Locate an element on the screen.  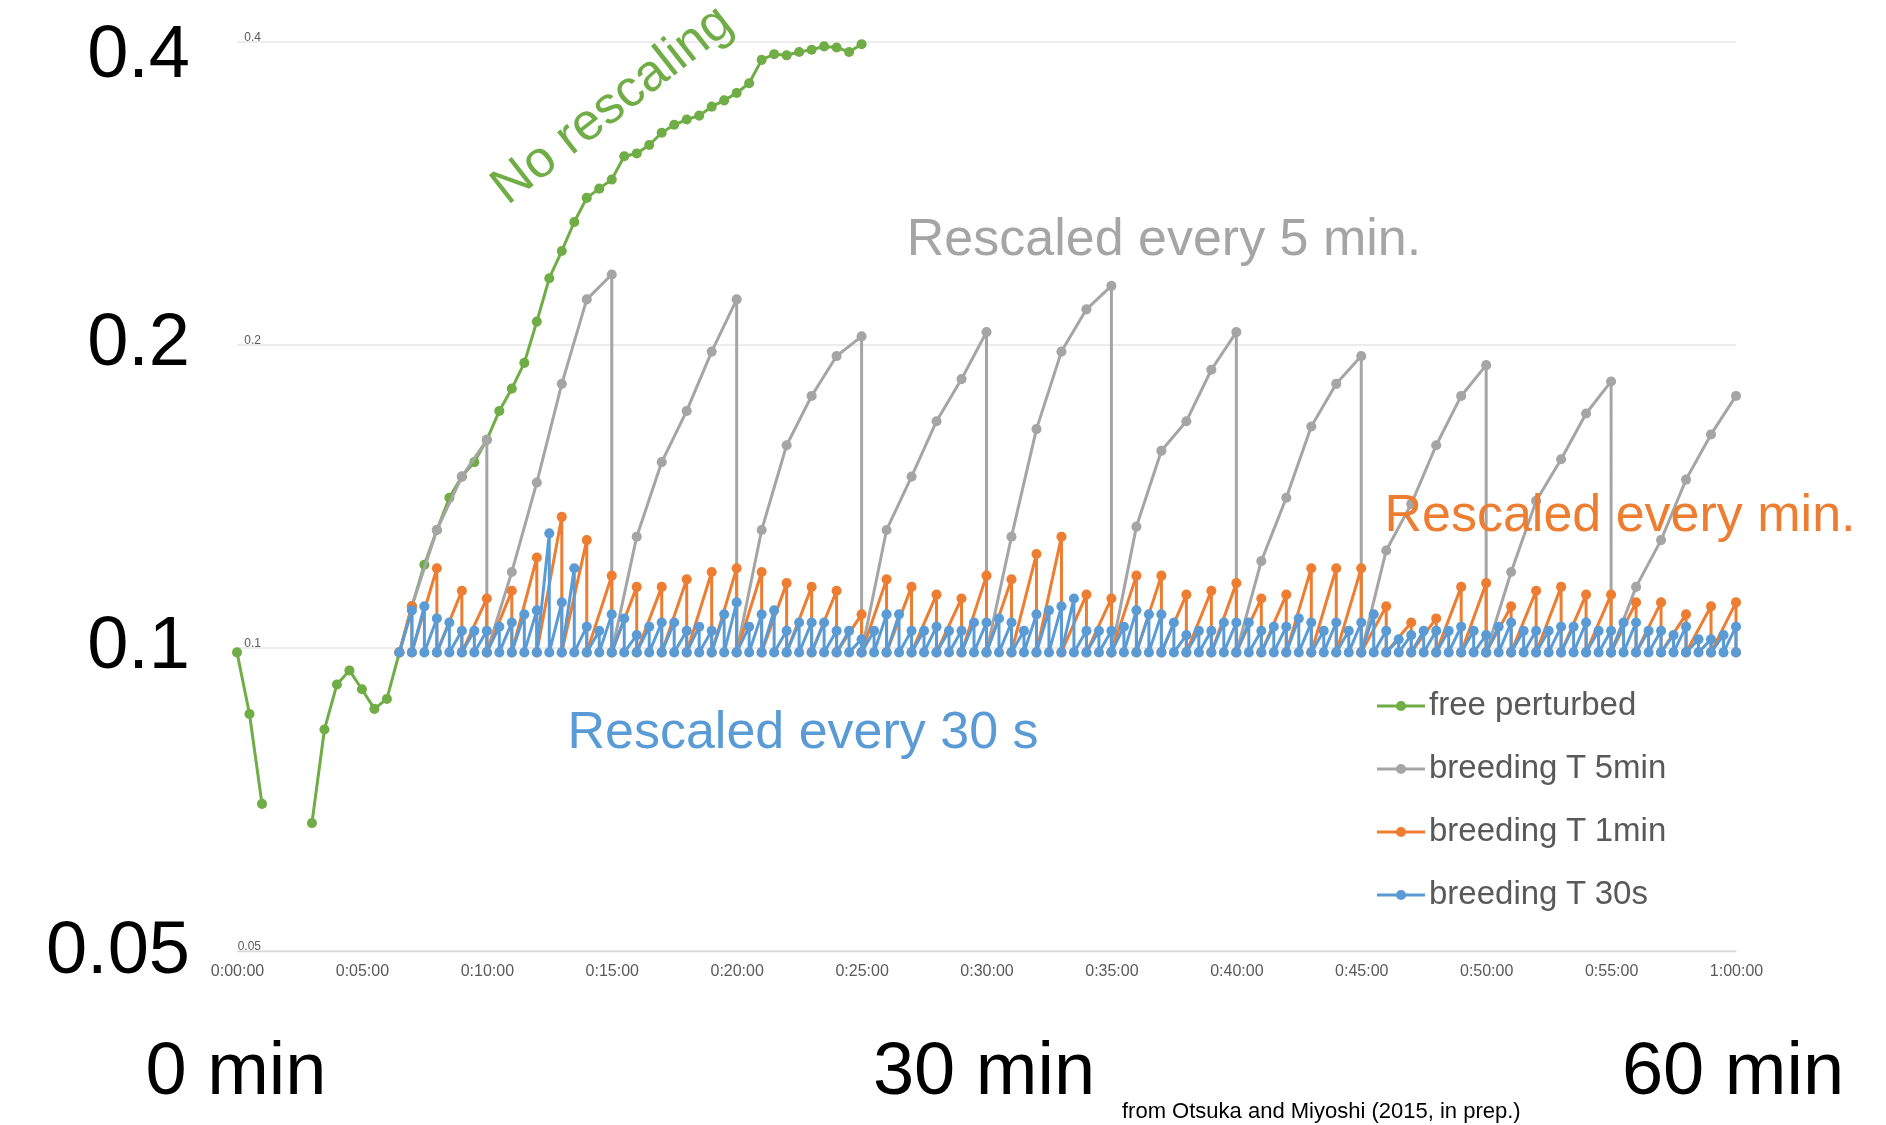
annotation: Rescaled every min. is located at coordinates (1620, 512).